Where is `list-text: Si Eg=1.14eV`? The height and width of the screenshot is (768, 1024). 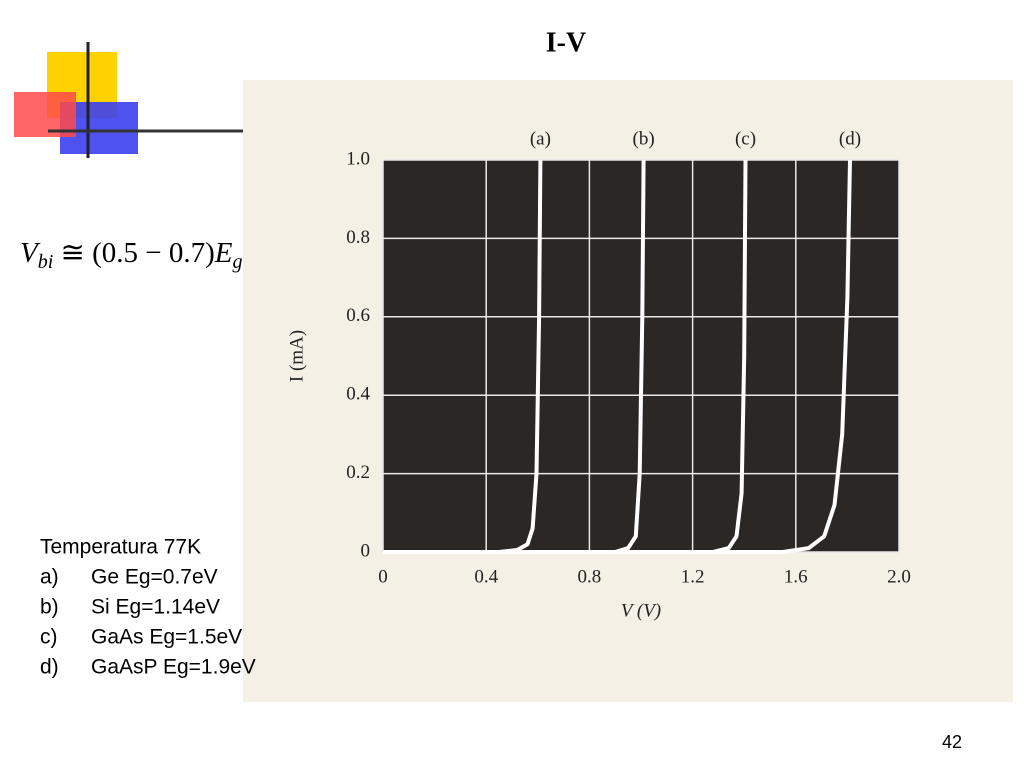 list-text: Si Eg=1.14eV is located at coordinates (155, 607).